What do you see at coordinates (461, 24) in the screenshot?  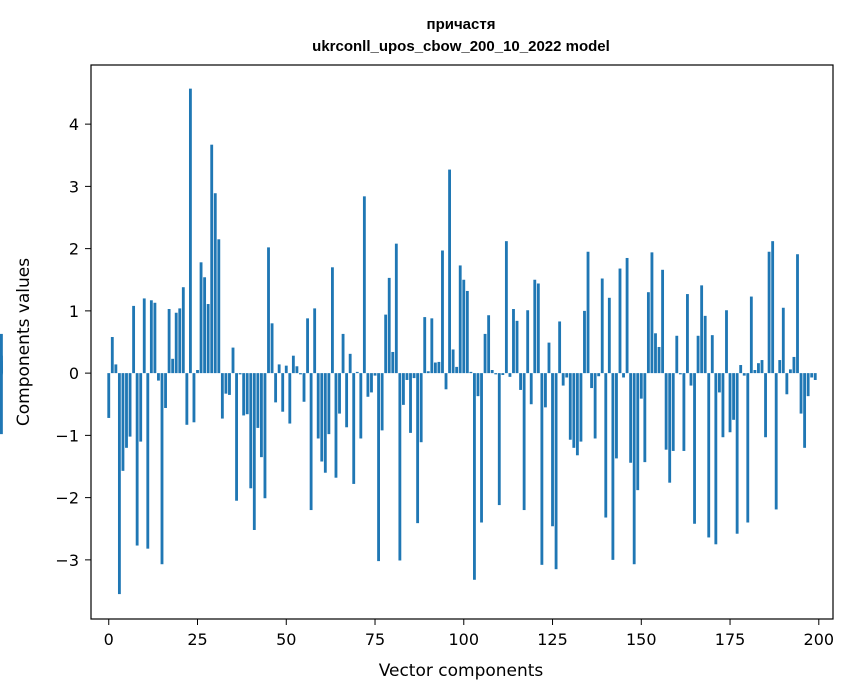 I see `chart-title: причастя` at bounding box center [461, 24].